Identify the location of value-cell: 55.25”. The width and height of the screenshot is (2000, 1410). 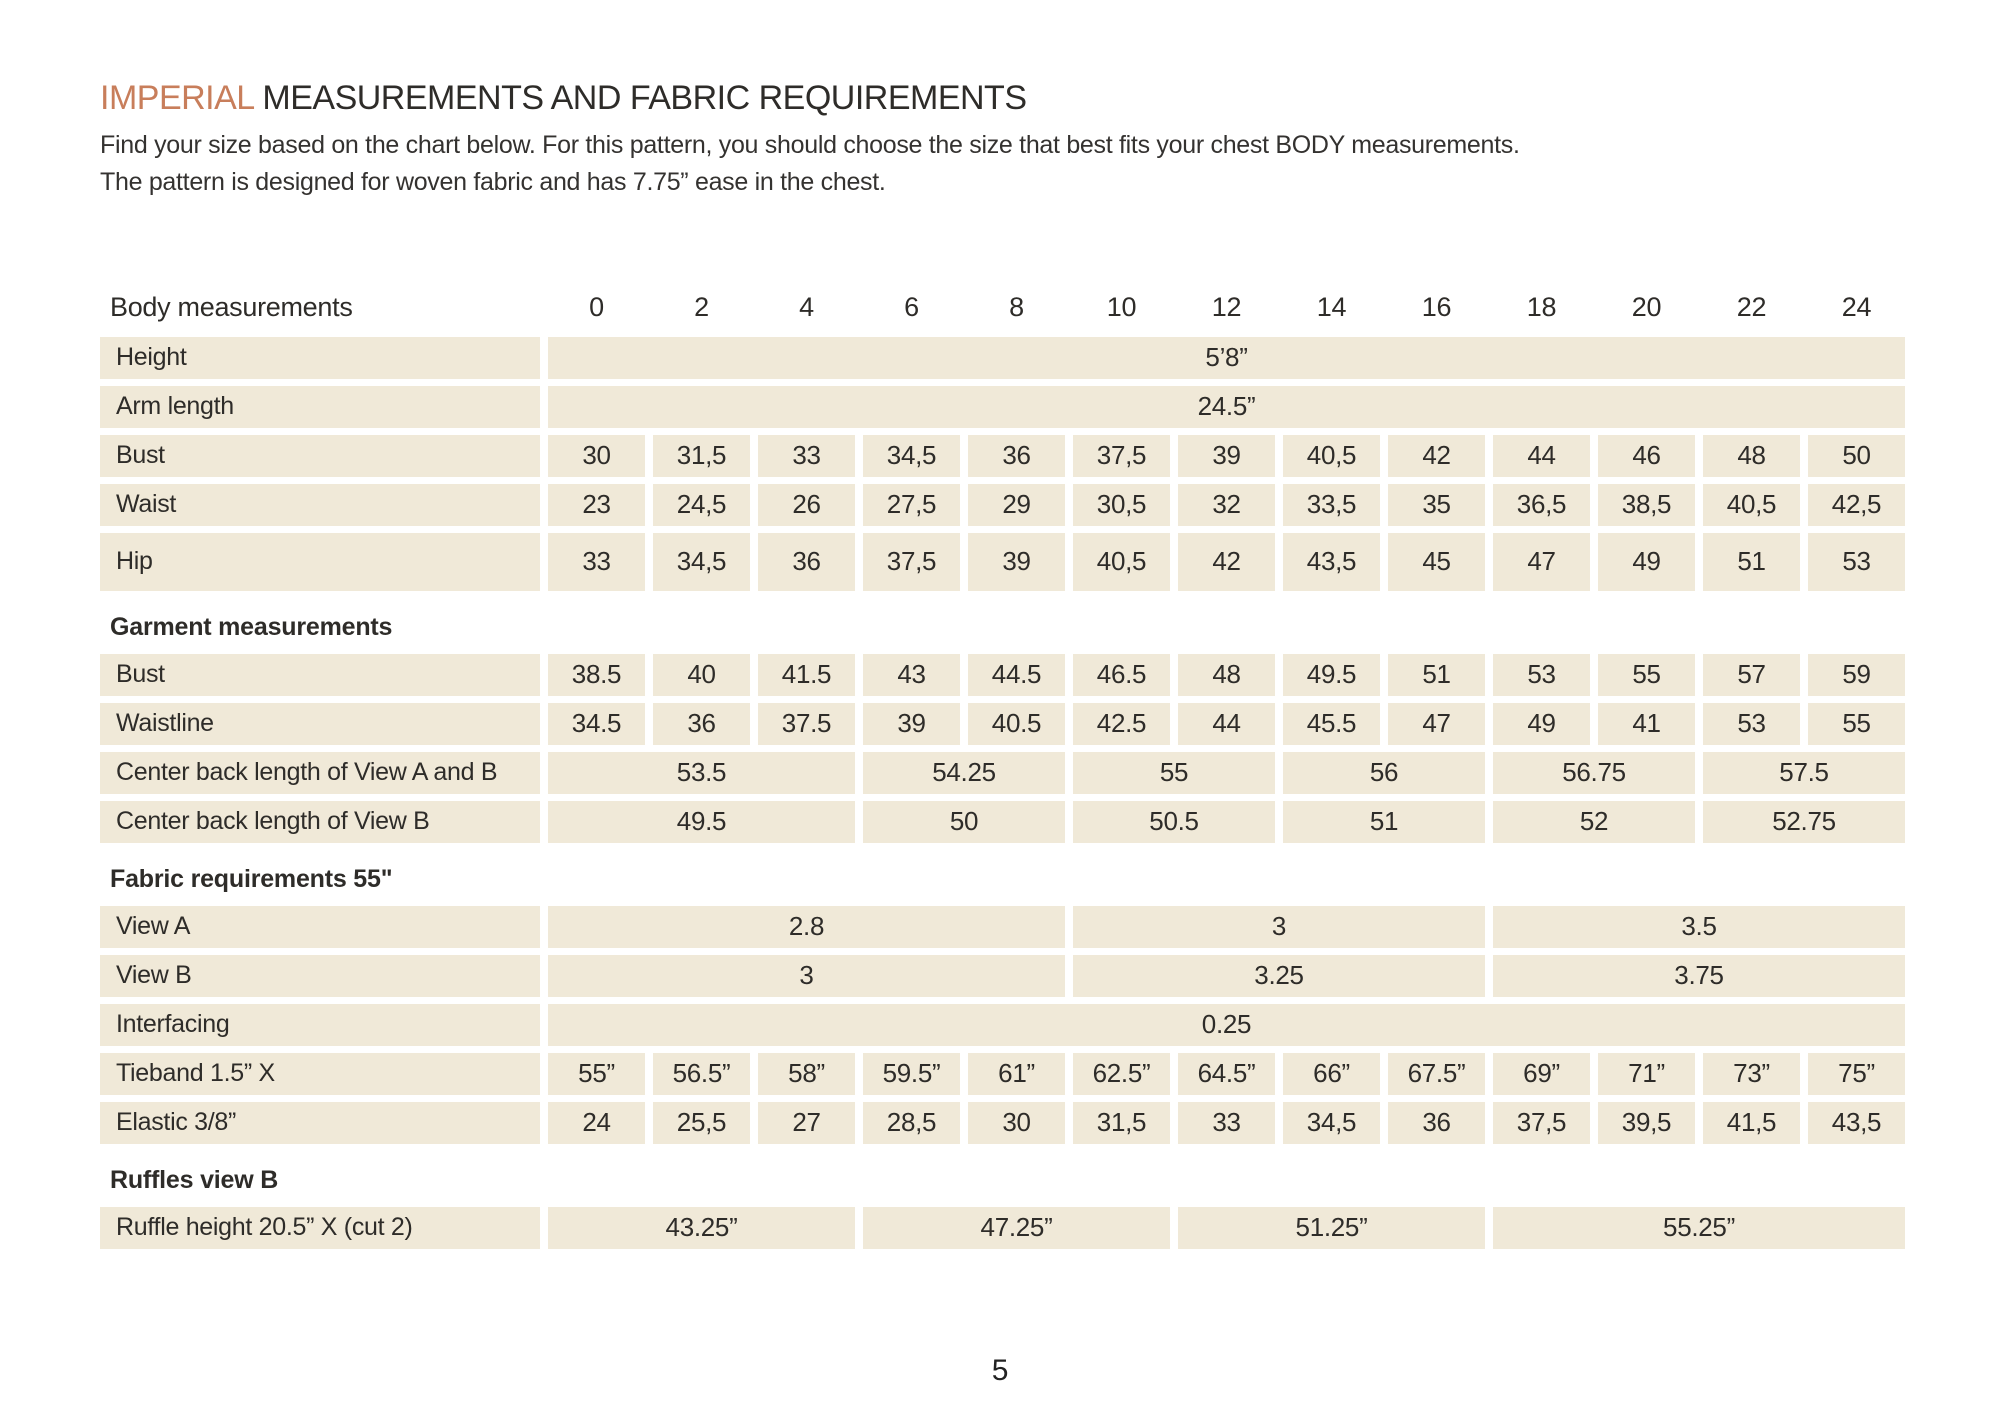
(1699, 1227).